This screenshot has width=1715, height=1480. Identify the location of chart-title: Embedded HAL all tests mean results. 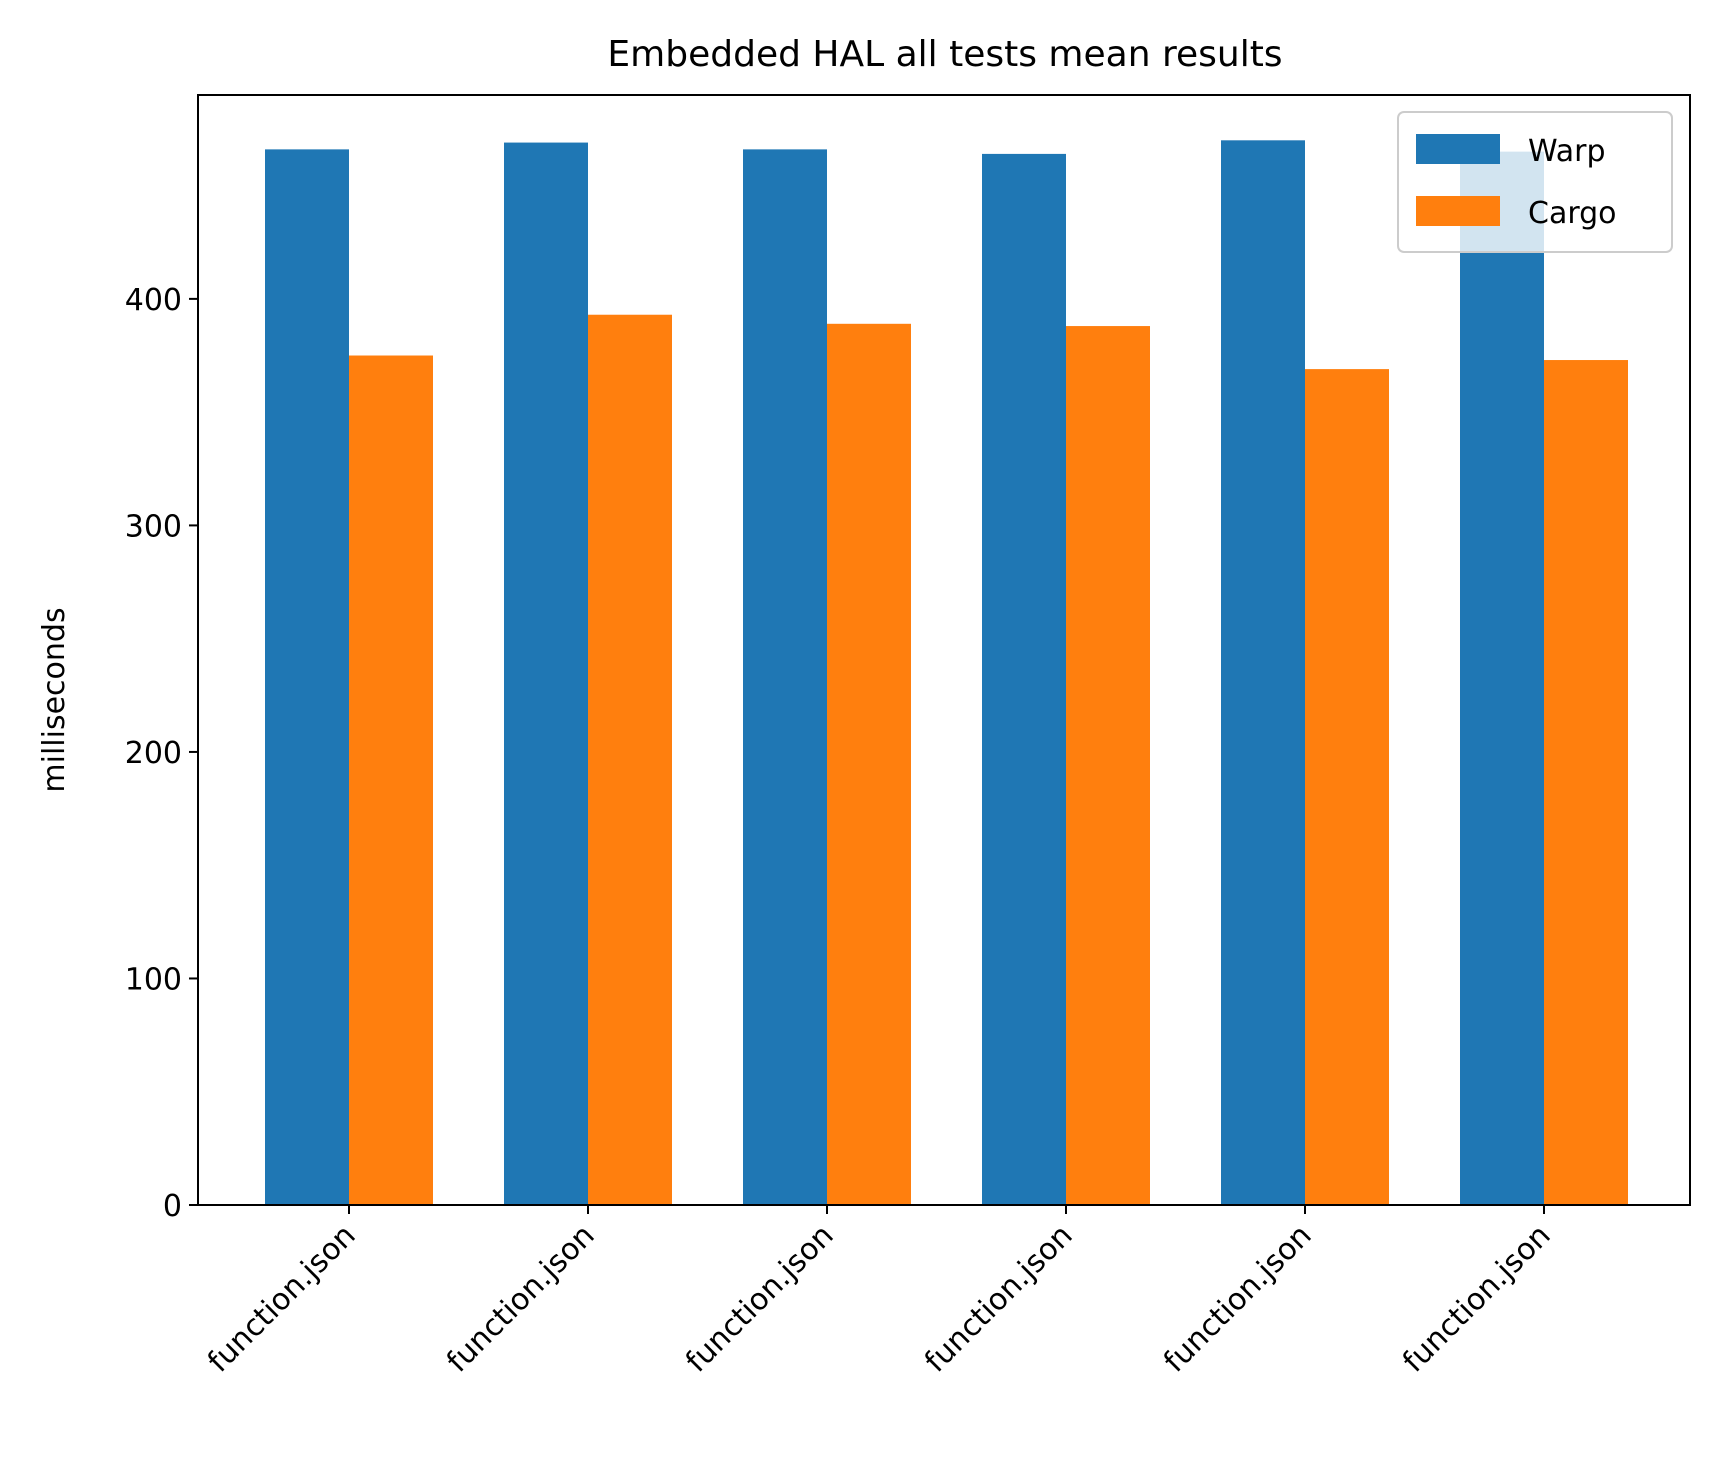
(944, 54).